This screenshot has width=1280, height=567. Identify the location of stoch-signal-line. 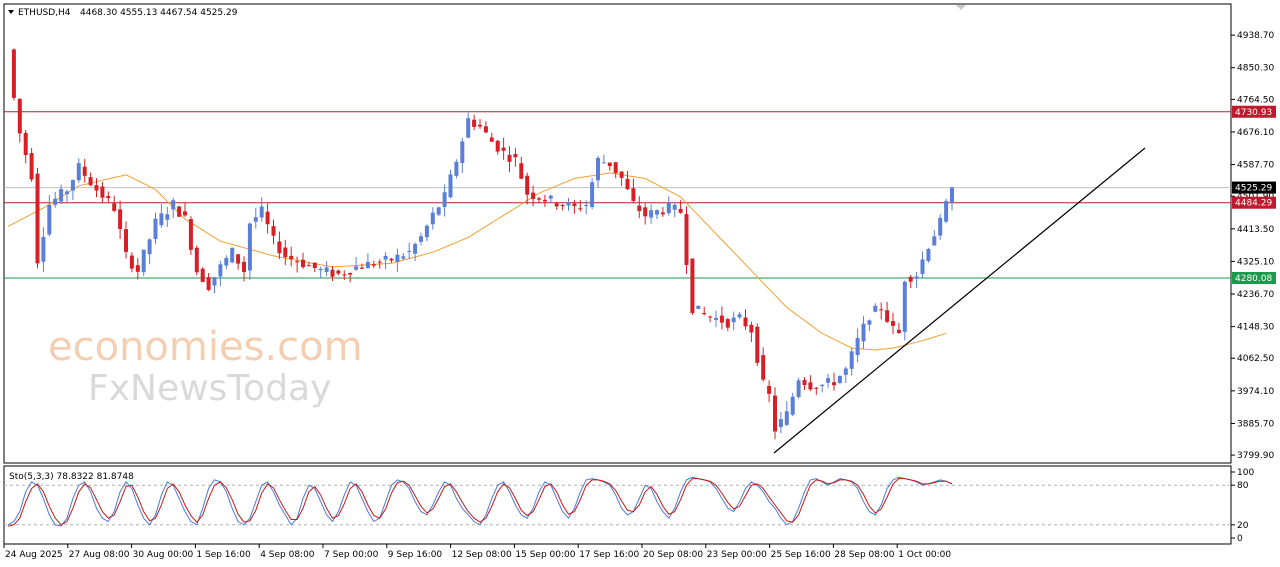
(480, 502).